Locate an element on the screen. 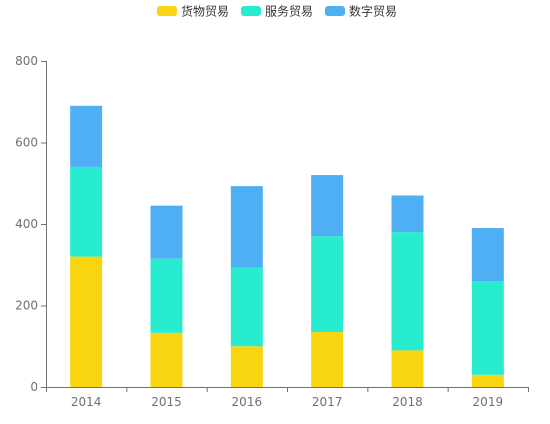 This screenshot has width=550, height=424. legend-label: 服务贸易 is located at coordinates (289, 11).